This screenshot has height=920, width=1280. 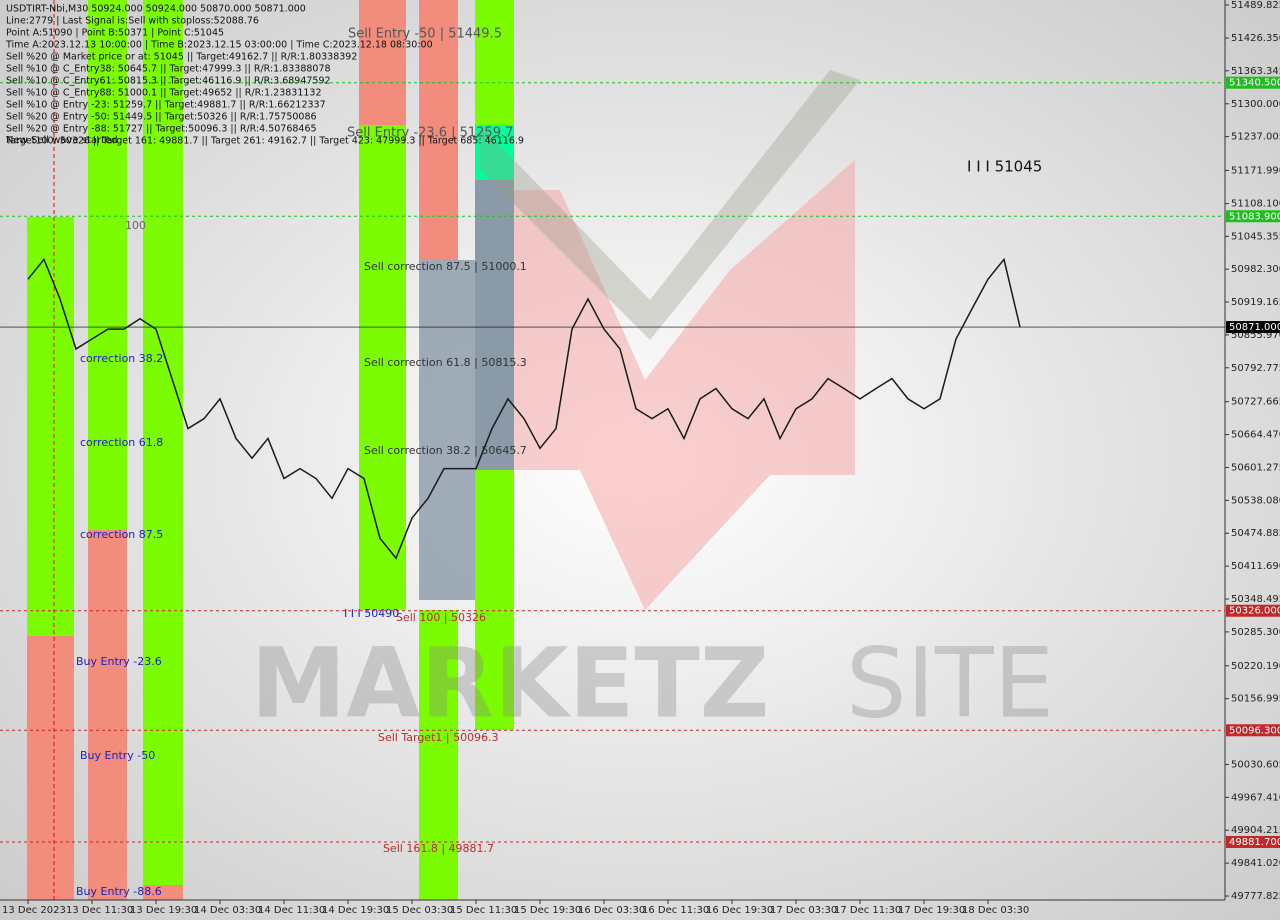 What do you see at coordinates (430, 133) in the screenshot?
I see `annotation: Sell Entry -23.6 | 51259.7` at bounding box center [430, 133].